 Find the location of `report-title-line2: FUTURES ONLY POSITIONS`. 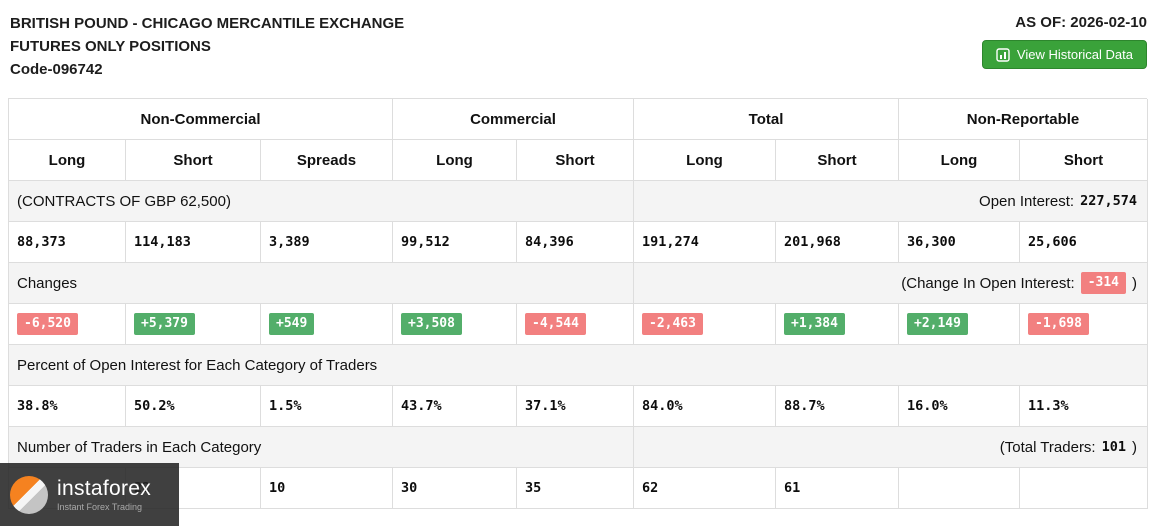

report-title-line2: FUTURES ONLY POSITIONS is located at coordinates (110, 46).